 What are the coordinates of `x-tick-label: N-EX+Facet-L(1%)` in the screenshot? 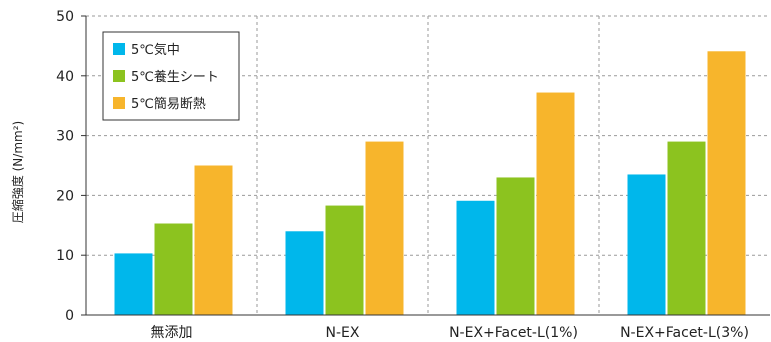 It's located at (513, 333).